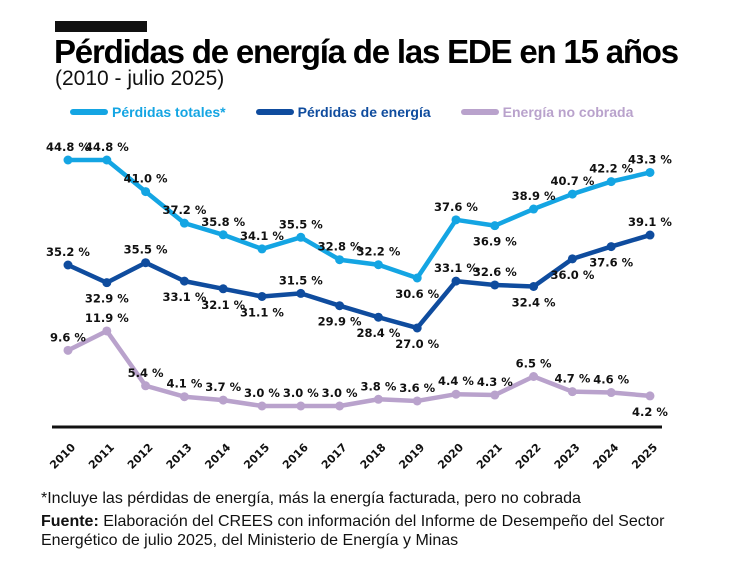  I want to click on data-label: 4.7 %, so click(572, 379).